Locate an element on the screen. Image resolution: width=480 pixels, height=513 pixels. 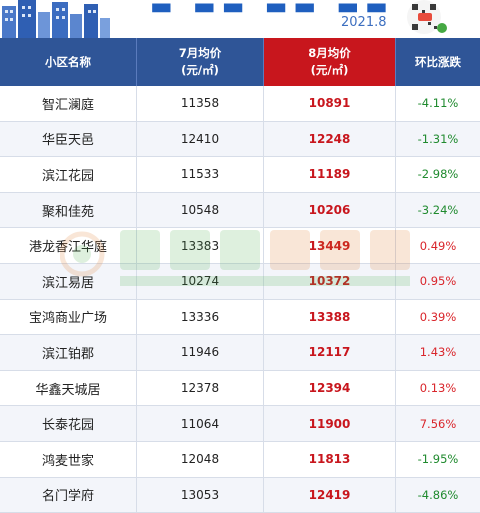
table-row: 滨江花园 11533 11189 -2.98% is located at coordinates (240, 175).